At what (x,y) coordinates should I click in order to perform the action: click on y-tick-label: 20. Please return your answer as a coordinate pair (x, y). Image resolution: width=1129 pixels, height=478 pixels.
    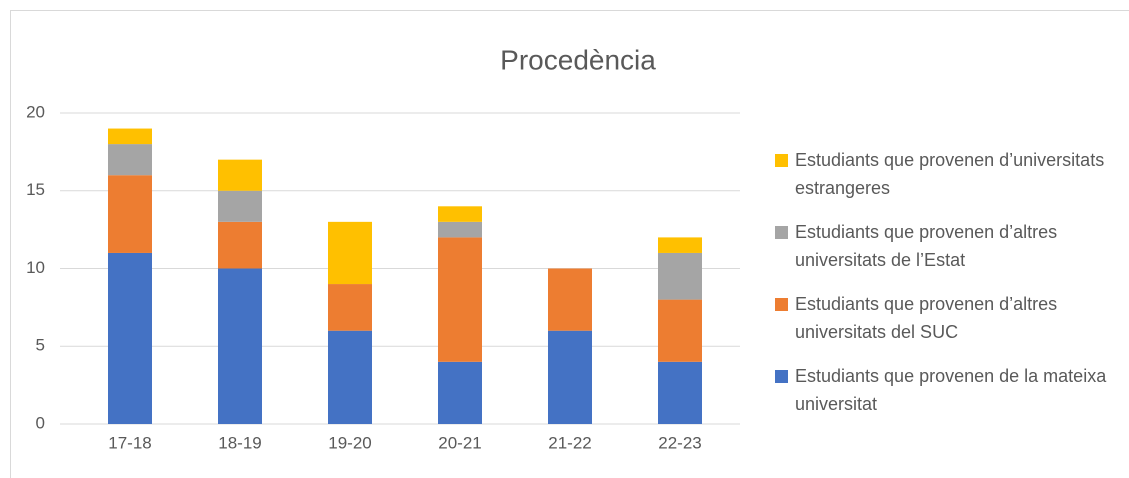
    Looking at the image, I should click on (35, 111).